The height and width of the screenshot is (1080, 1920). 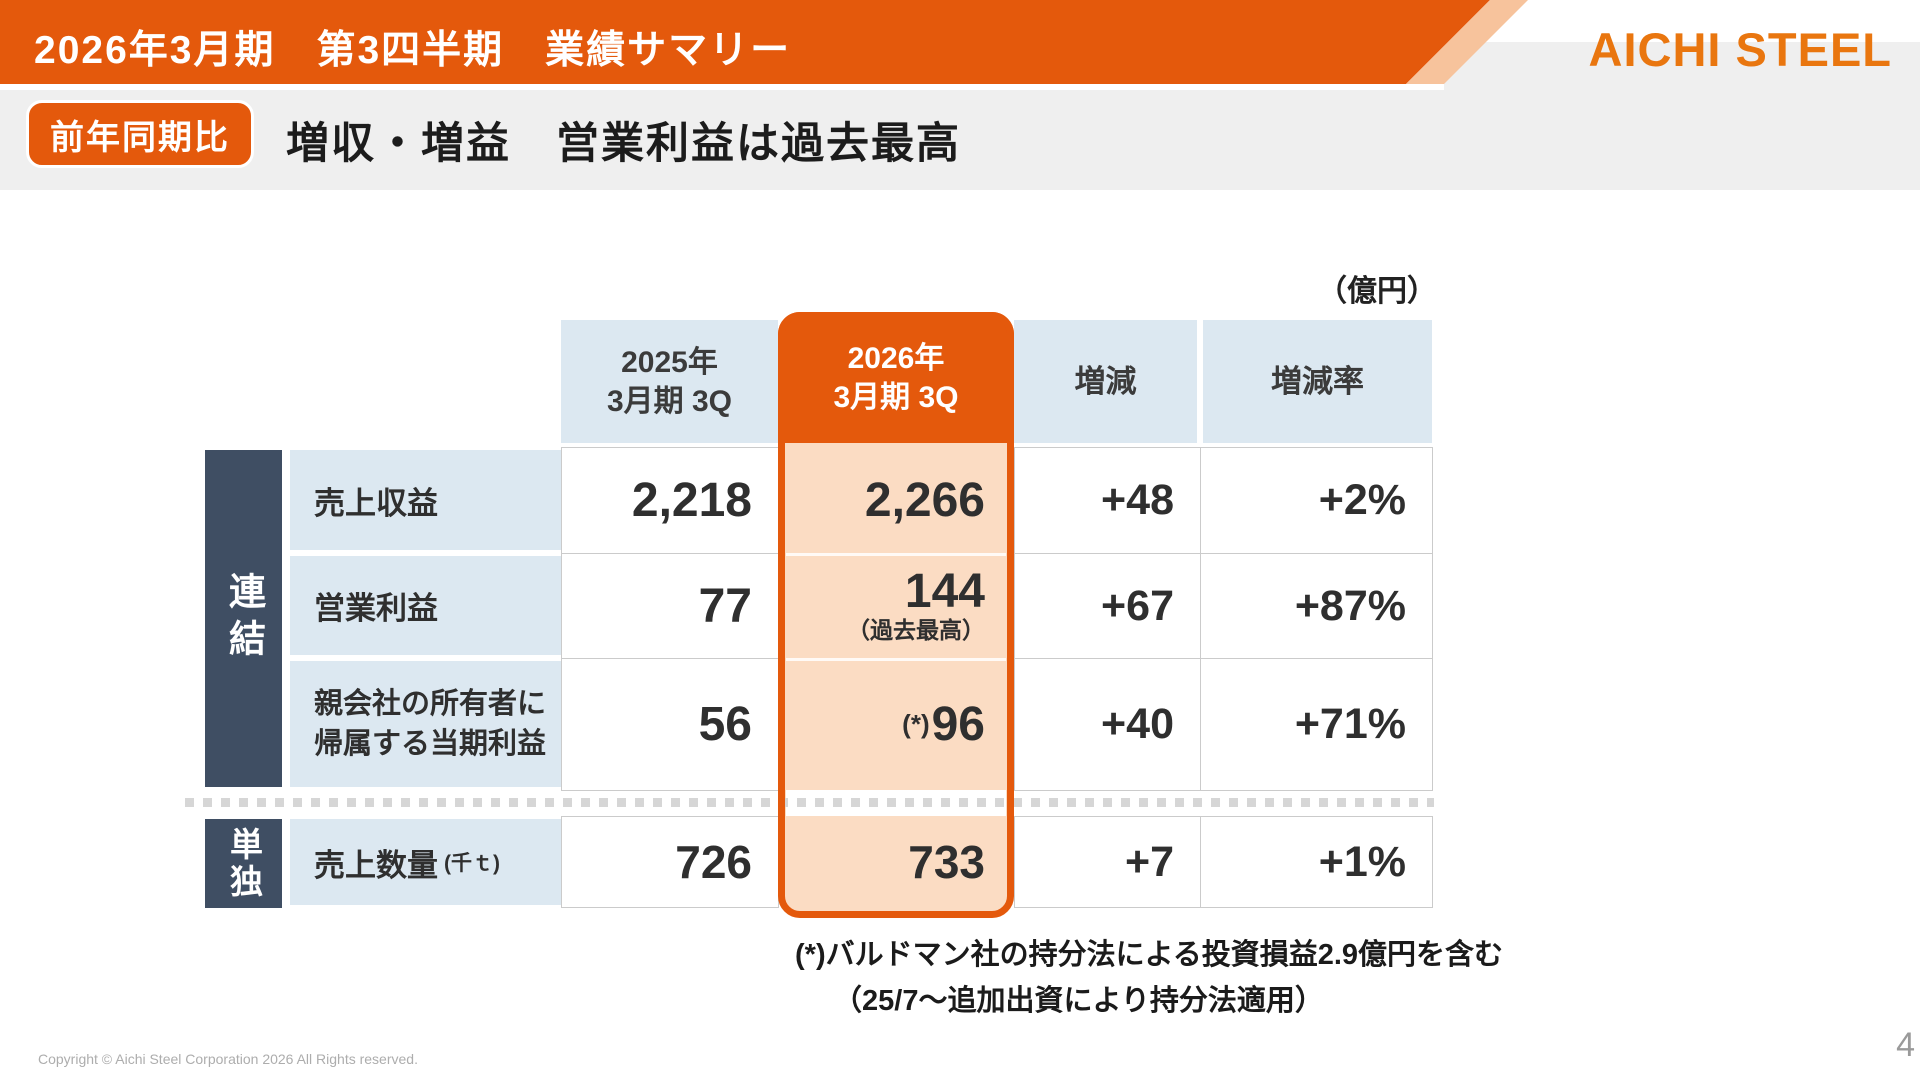 I want to click on cell-revenue-change: +48, so click(x=1107, y=500).